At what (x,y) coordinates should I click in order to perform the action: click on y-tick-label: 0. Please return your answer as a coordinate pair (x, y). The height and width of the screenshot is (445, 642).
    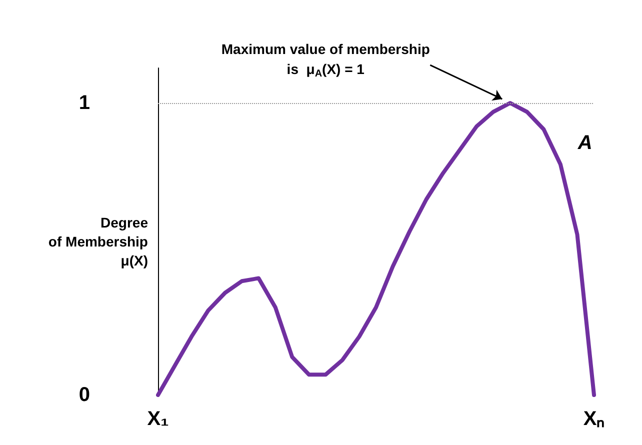
    Looking at the image, I should click on (84, 395).